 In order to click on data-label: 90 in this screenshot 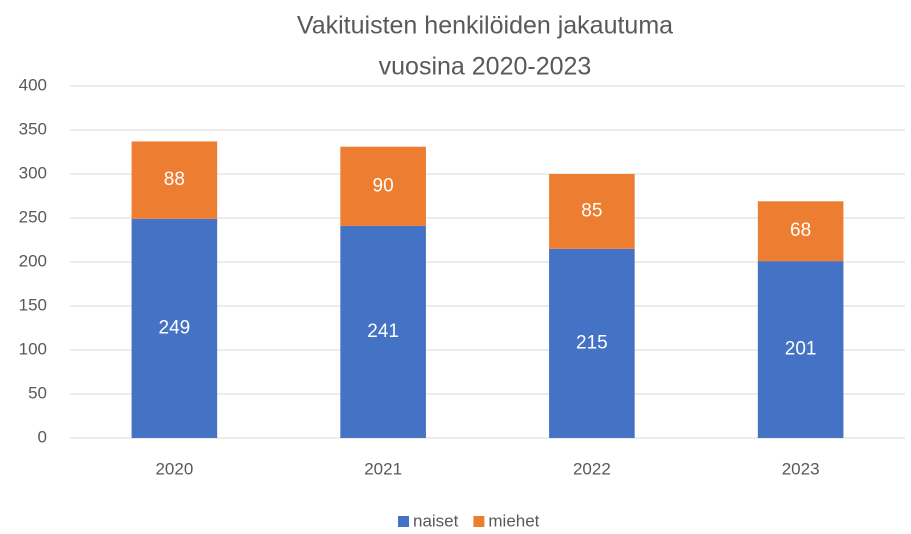, I will do `click(383, 185)`.